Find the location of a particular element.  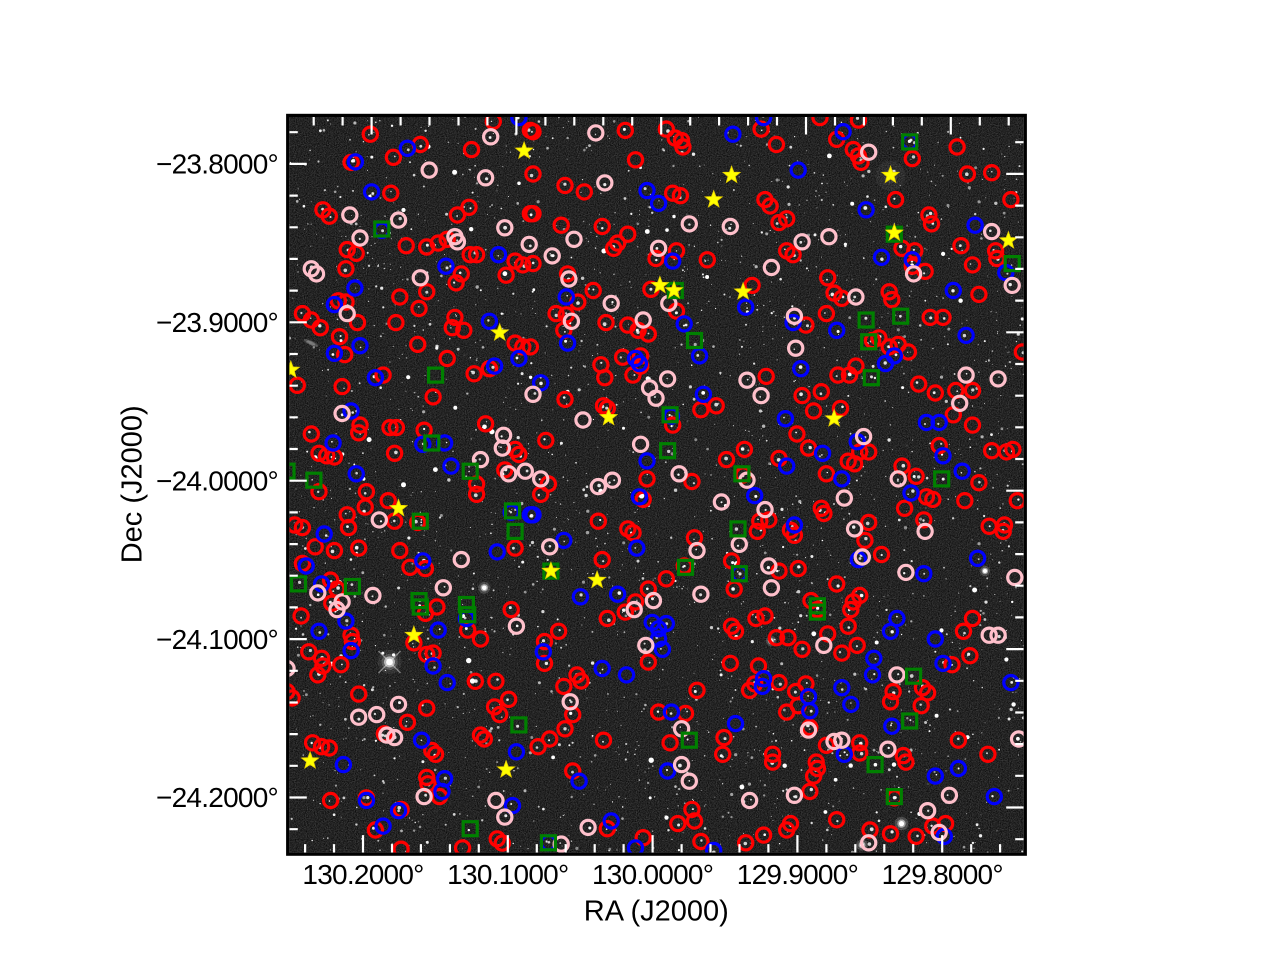

svg-text: −24.0000° is located at coordinates (217, 480).